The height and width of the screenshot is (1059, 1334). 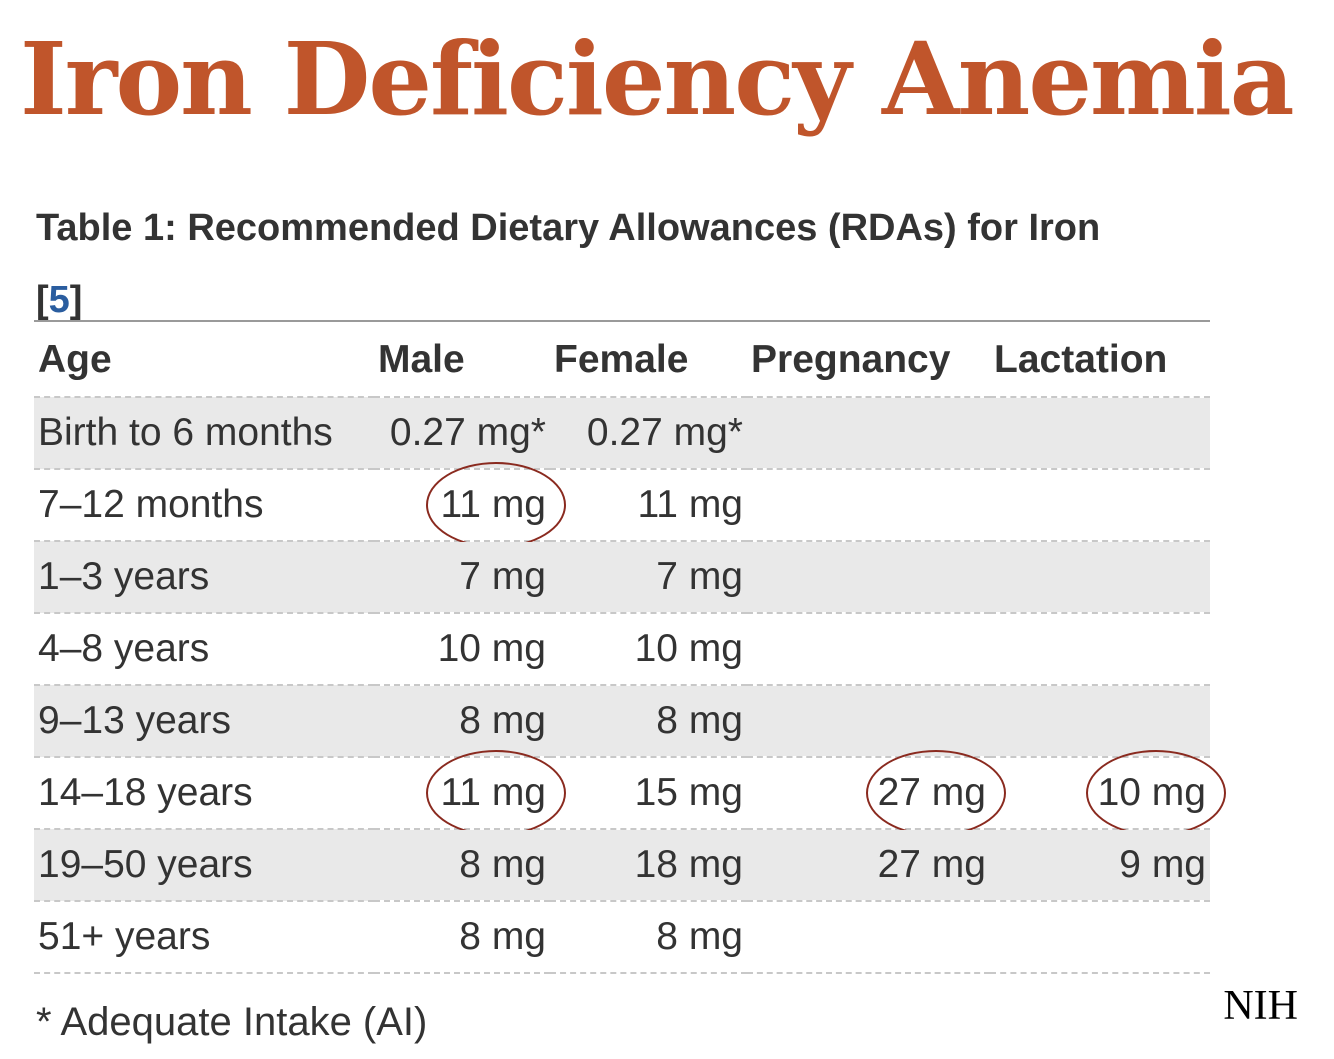 I want to click on caption-divider, so click(x=622, y=321).